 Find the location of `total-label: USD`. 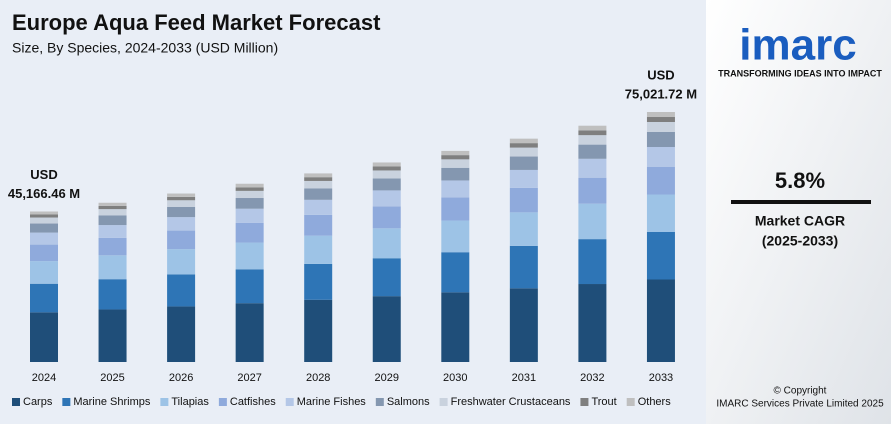

total-label: USD is located at coordinates (43, 174).